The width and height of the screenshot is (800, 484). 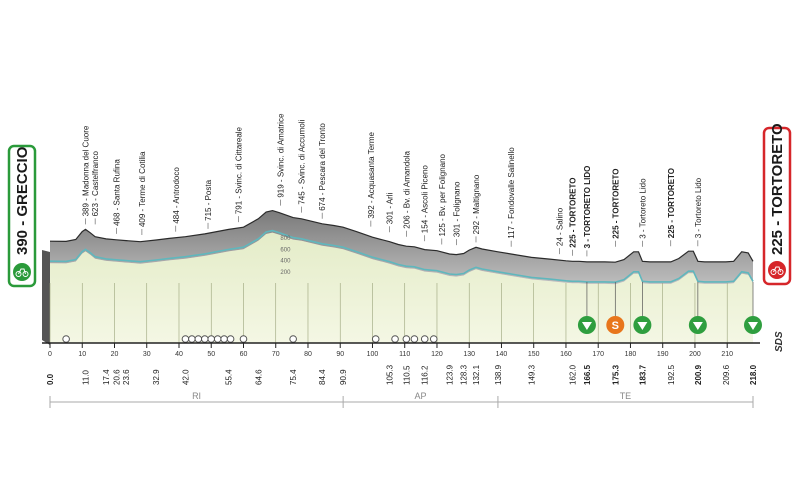 What do you see at coordinates (281, 155) in the screenshot?
I see `place-label: 919 - Svinc. di Amatrice` at bounding box center [281, 155].